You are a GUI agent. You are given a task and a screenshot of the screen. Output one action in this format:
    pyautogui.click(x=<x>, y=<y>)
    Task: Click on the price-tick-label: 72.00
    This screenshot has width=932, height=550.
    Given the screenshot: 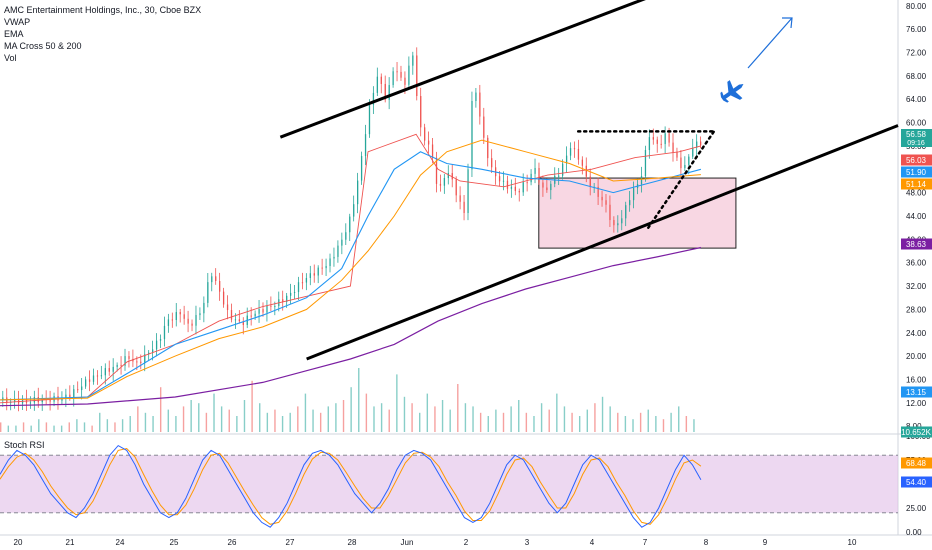 What is the action you would take?
    pyautogui.click(x=916, y=53)
    